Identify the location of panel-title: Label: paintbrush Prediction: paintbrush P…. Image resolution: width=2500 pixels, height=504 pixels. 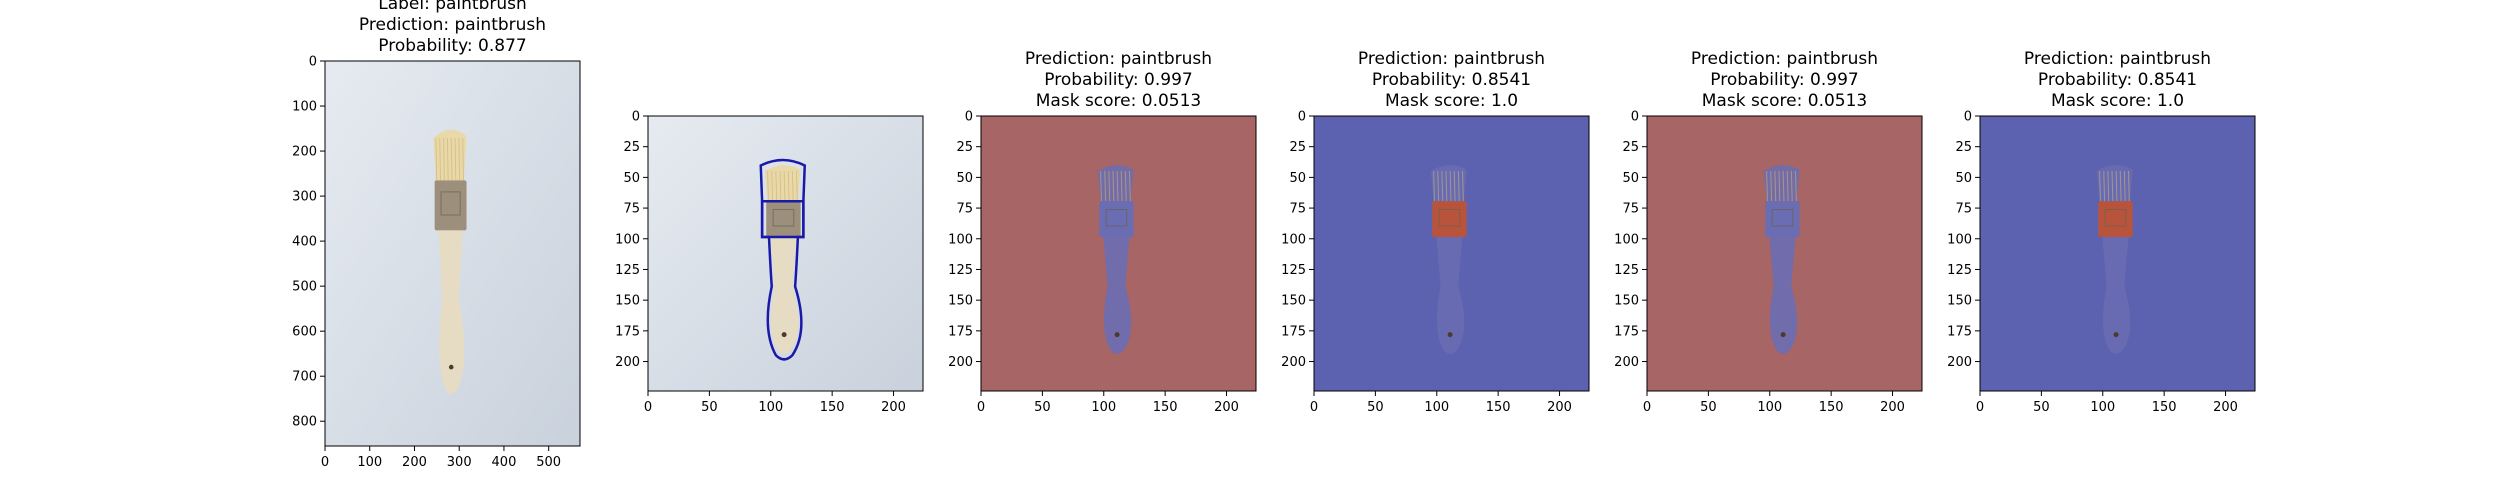
(452, 28).